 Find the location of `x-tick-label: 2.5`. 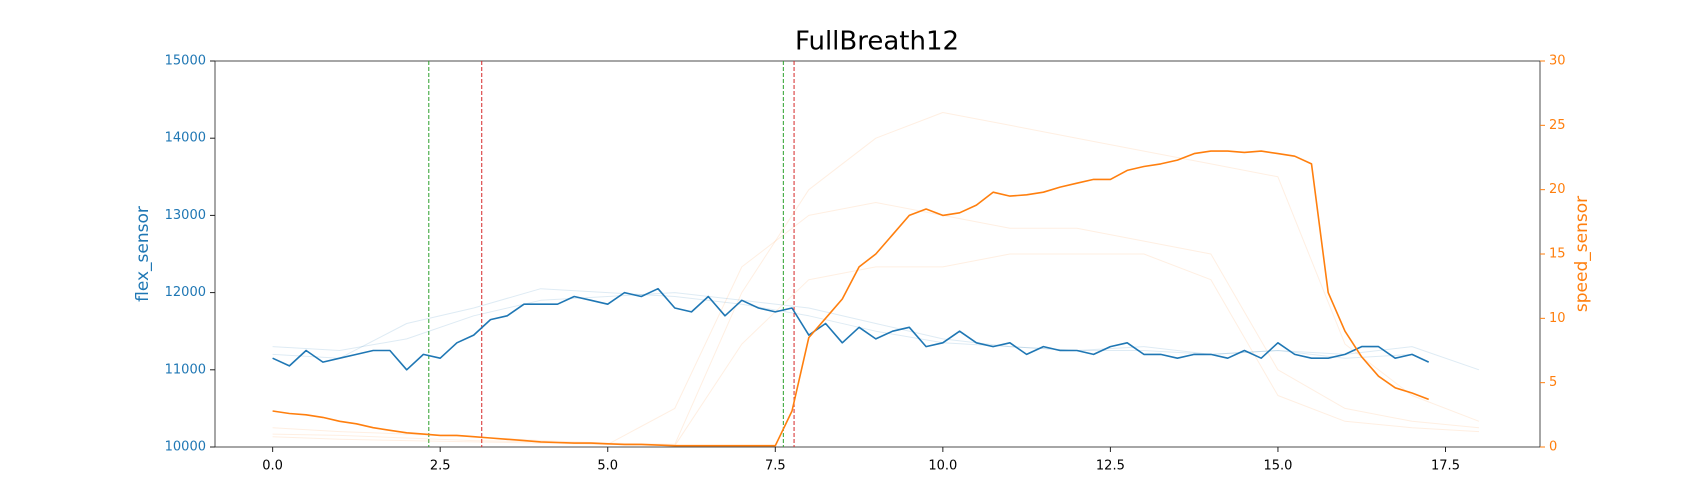

x-tick-label: 2.5 is located at coordinates (440, 466).